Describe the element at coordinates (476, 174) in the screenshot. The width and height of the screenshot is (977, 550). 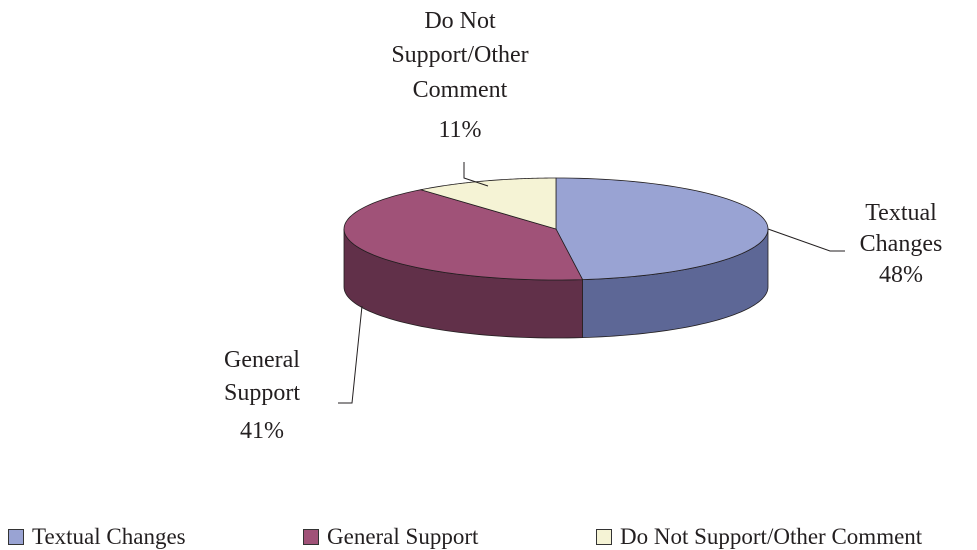
I see `leader-line-do-not-support` at that location.